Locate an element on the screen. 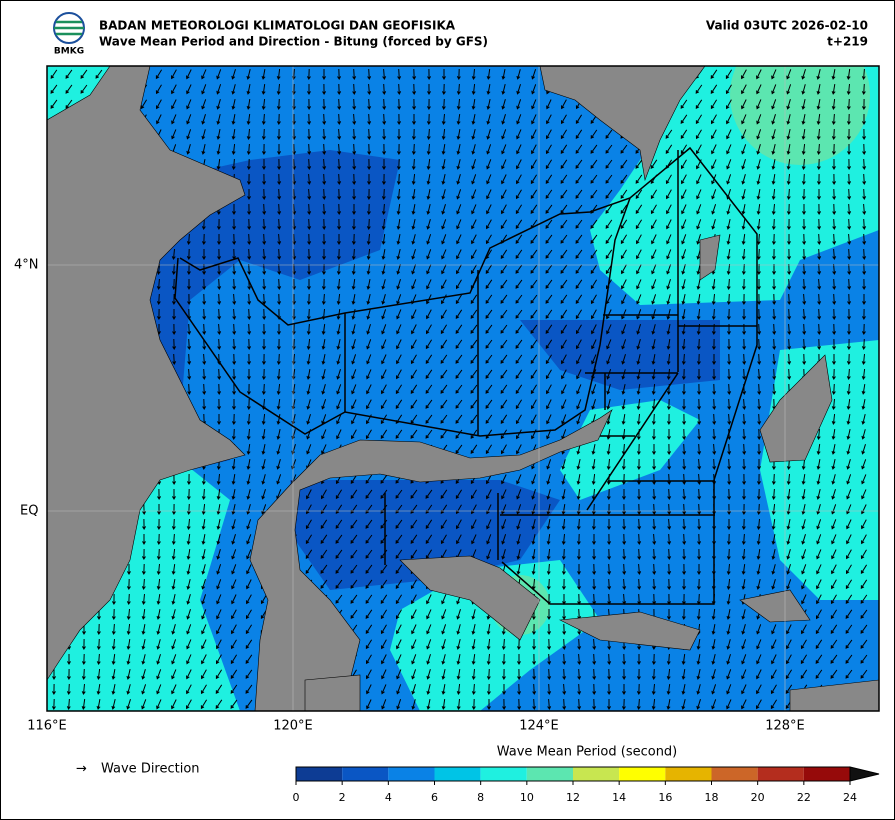 This screenshot has width=895, height=820. land-sulawesi is located at coordinates (431, 560).